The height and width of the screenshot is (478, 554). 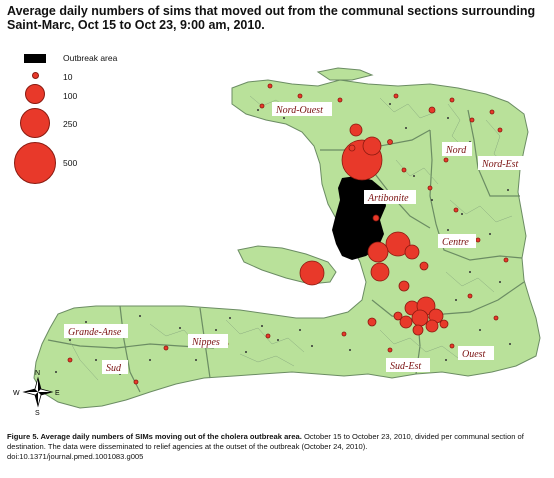 What do you see at coordinates (455, 242) in the screenshot?
I see `label-centre: Centre` at bounding box center [455, 242].